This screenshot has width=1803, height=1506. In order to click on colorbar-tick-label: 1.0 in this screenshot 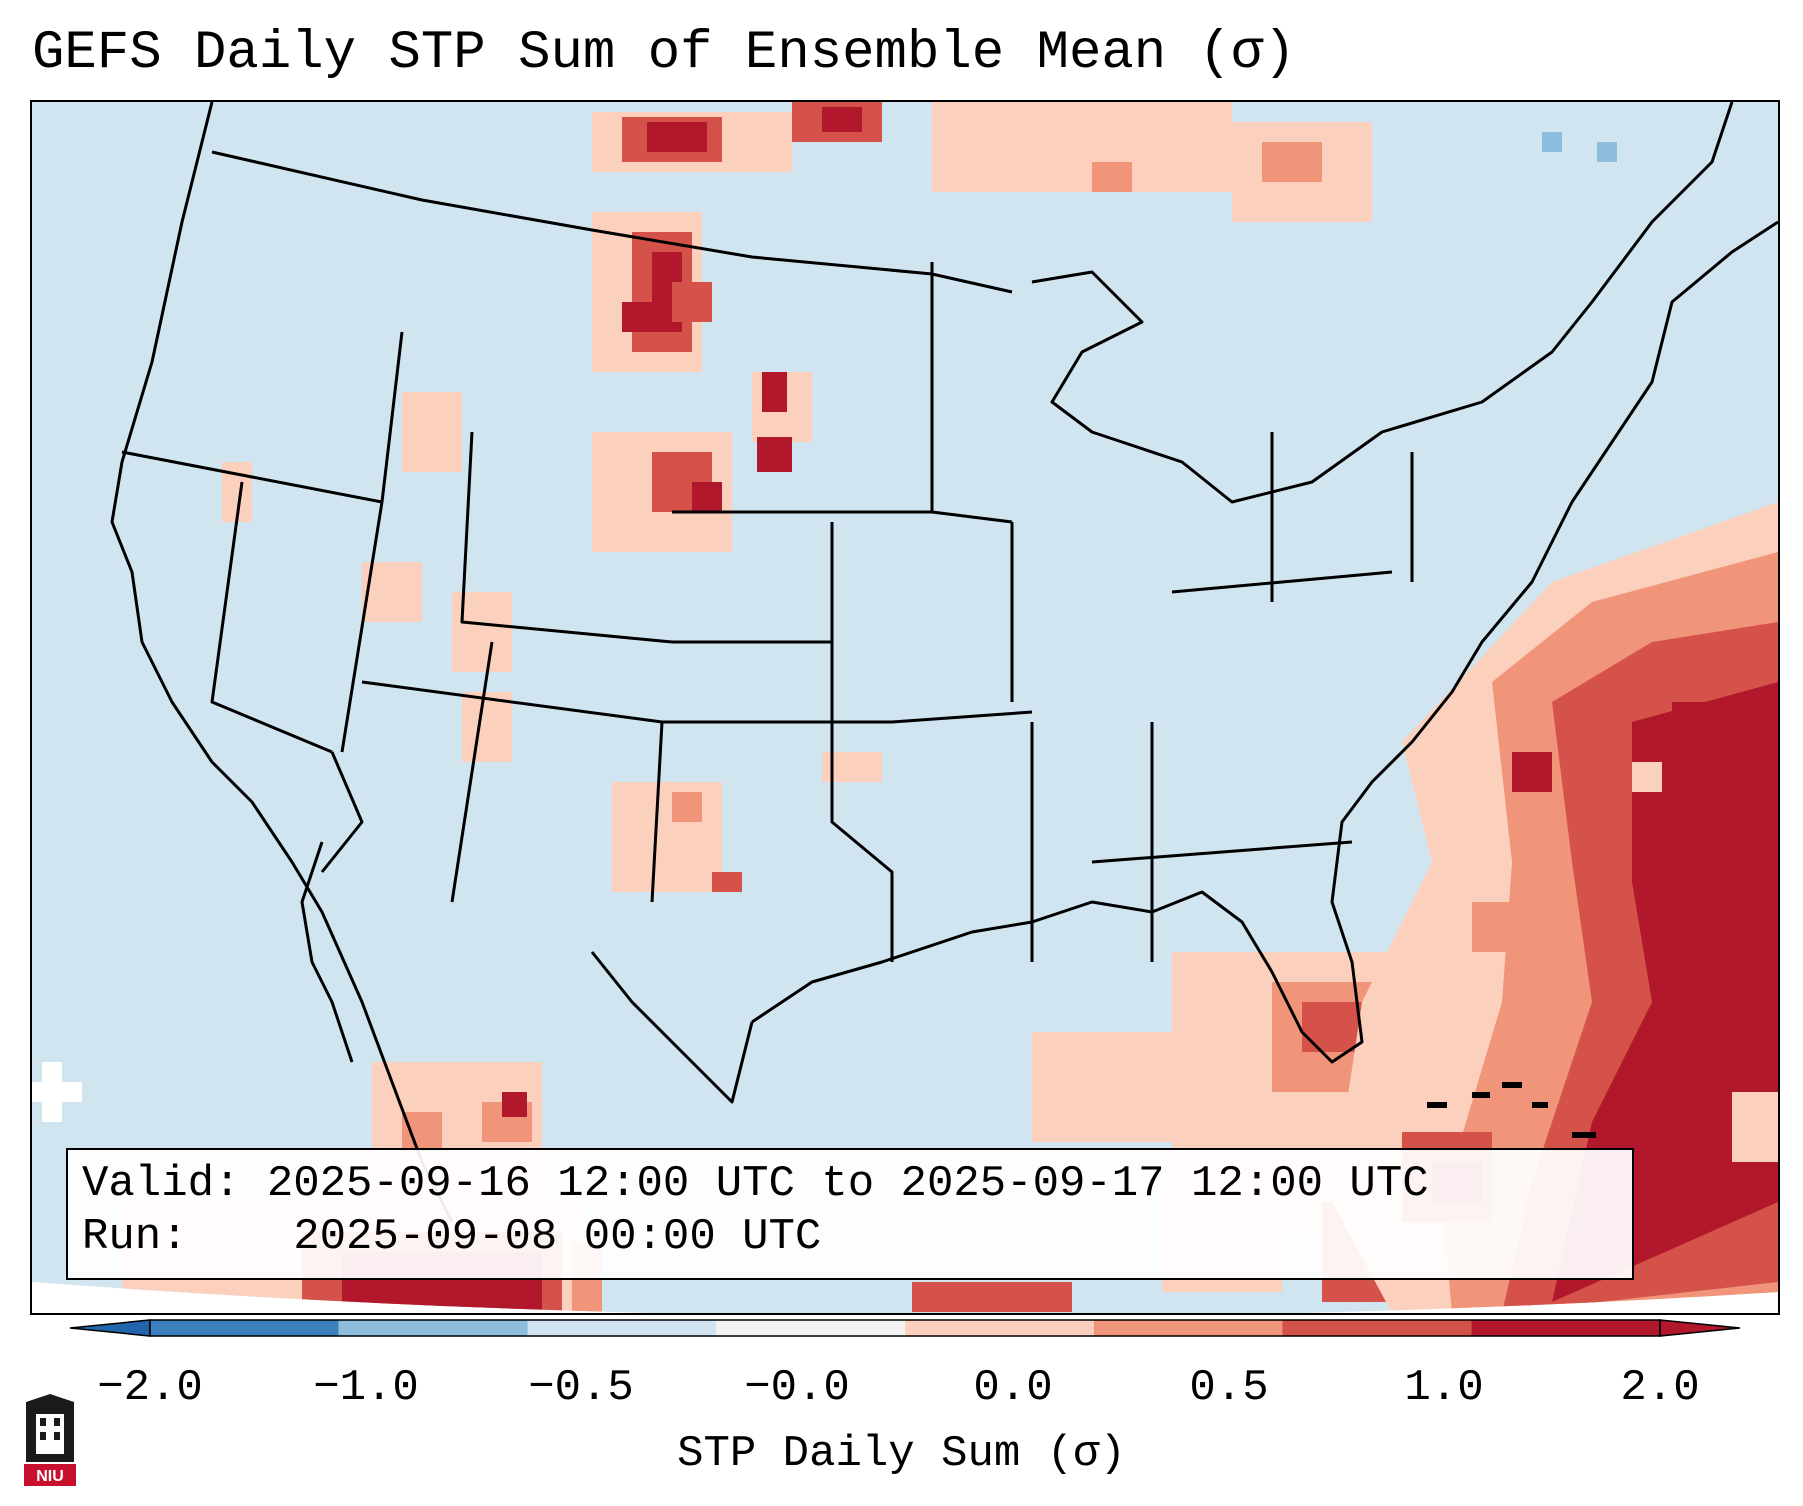, I will do `click(1444, 1388)`.